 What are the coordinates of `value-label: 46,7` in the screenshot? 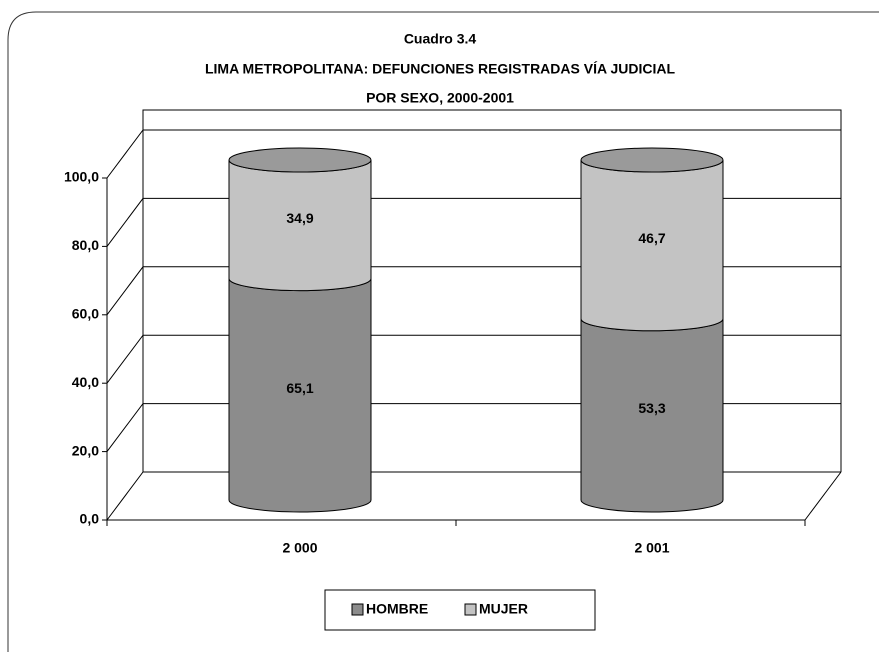 It's located at (651, 238).